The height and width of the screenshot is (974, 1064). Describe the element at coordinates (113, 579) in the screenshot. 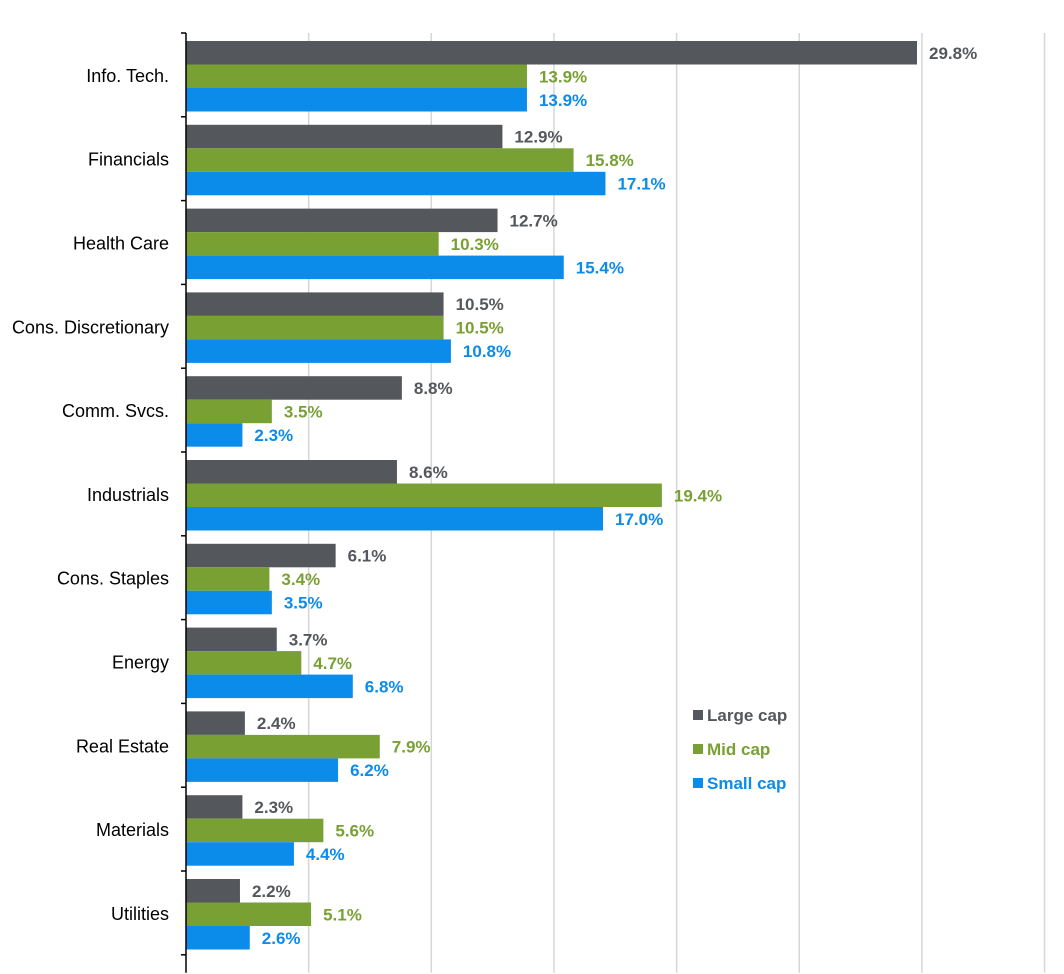

I see `category-label: Cons. Staples` at that location.